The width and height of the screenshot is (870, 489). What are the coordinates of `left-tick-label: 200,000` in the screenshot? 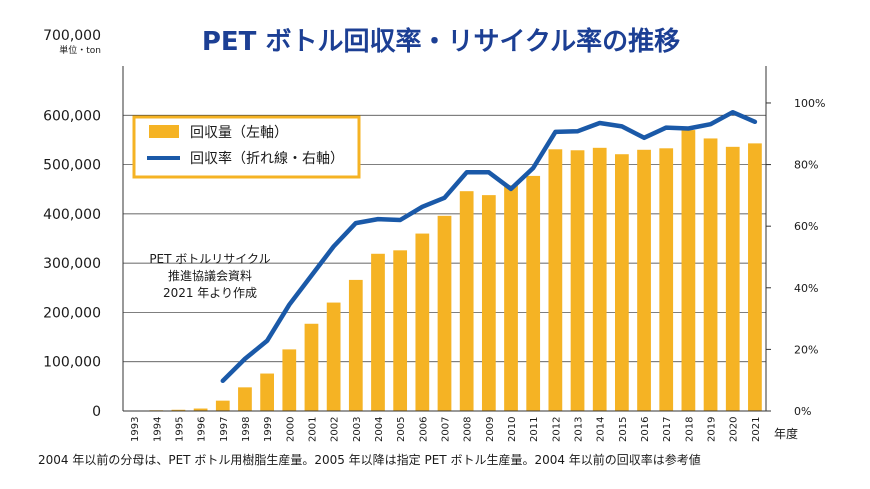 It's located at (72, 313).